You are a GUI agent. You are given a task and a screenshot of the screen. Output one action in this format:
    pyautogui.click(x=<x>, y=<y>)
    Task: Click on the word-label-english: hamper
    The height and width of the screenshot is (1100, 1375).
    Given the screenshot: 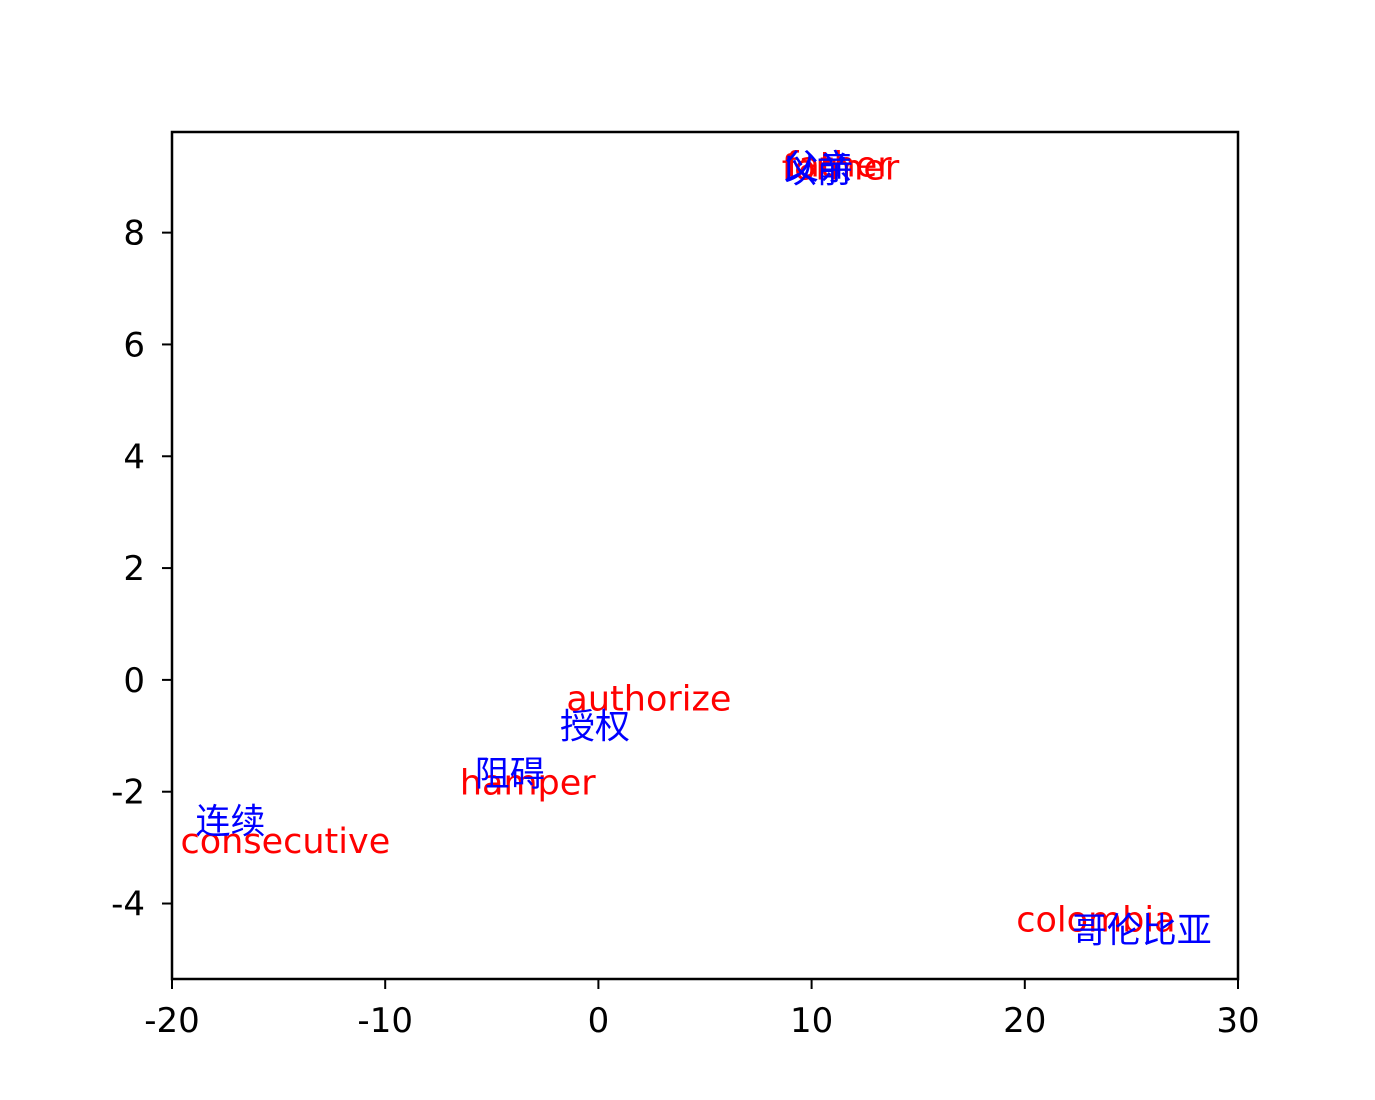 What is the action you would take?
    pyautogui.click(x=528, y=784)
    